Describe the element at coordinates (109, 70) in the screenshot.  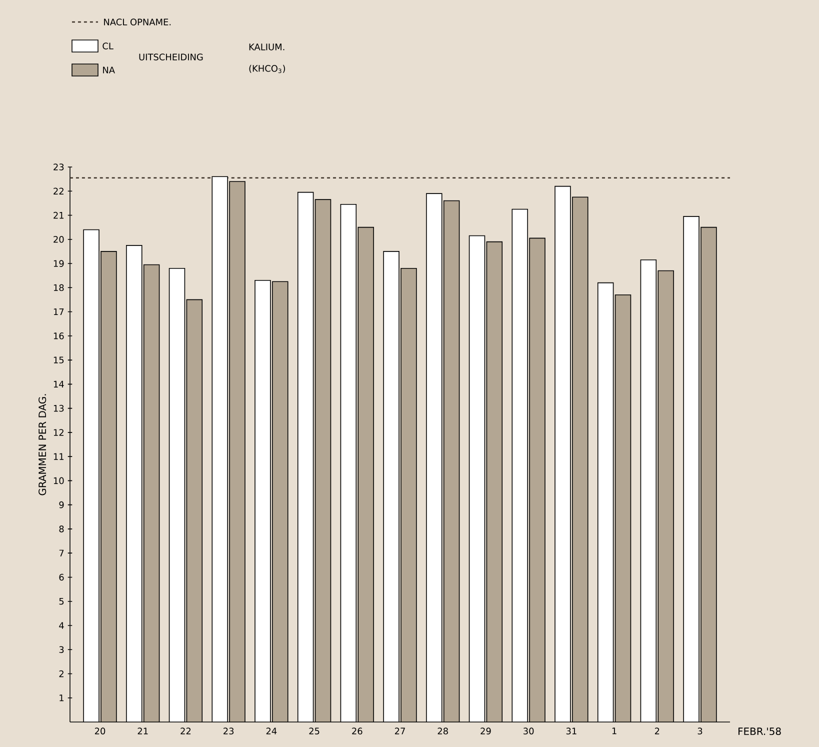
I see `legend-label: NA` at that location.